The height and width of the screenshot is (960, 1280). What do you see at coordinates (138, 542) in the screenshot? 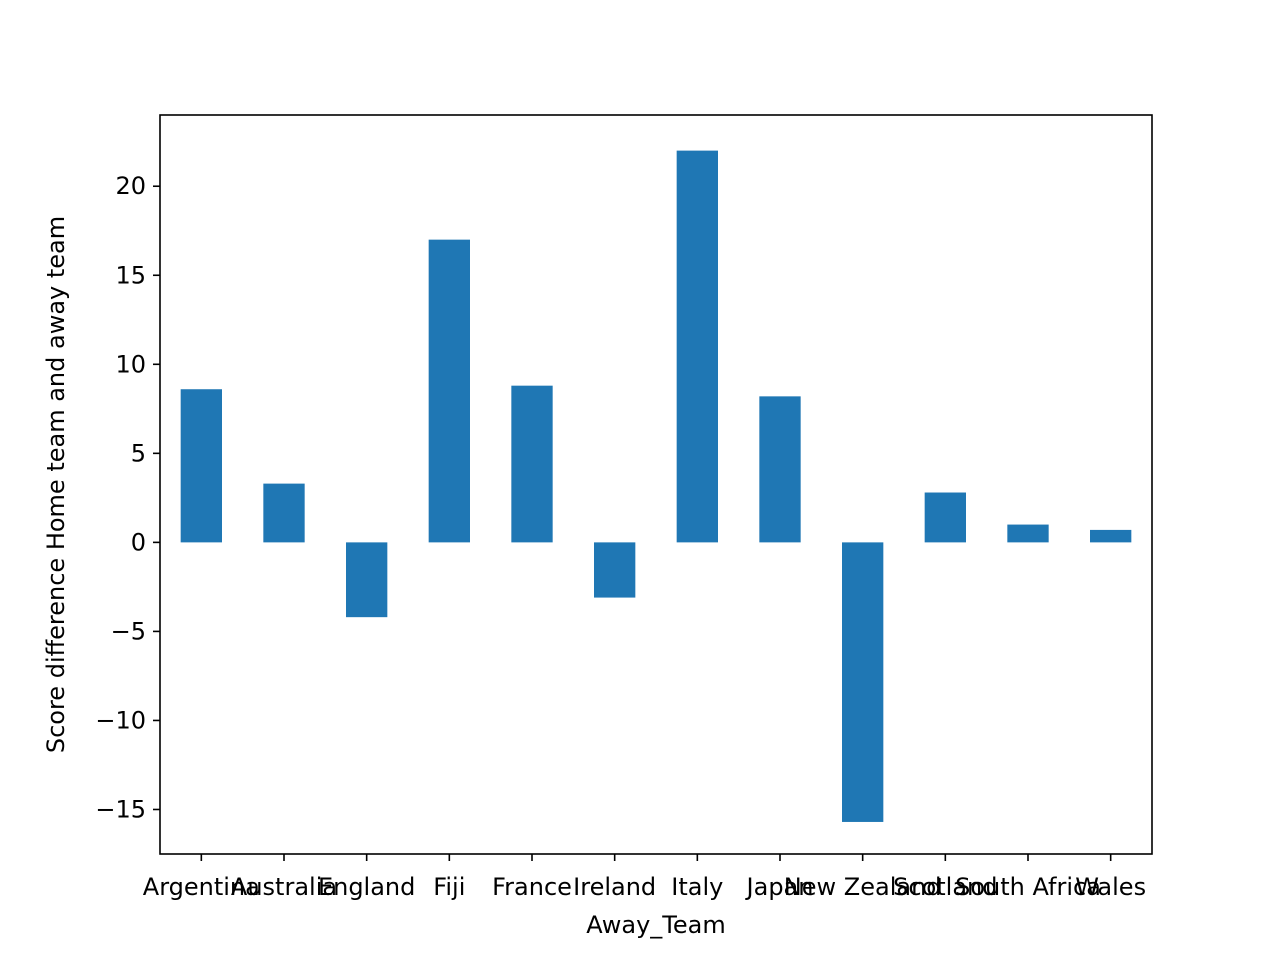
I see `y-tick-label: 0` at bounding box center [138, 542].